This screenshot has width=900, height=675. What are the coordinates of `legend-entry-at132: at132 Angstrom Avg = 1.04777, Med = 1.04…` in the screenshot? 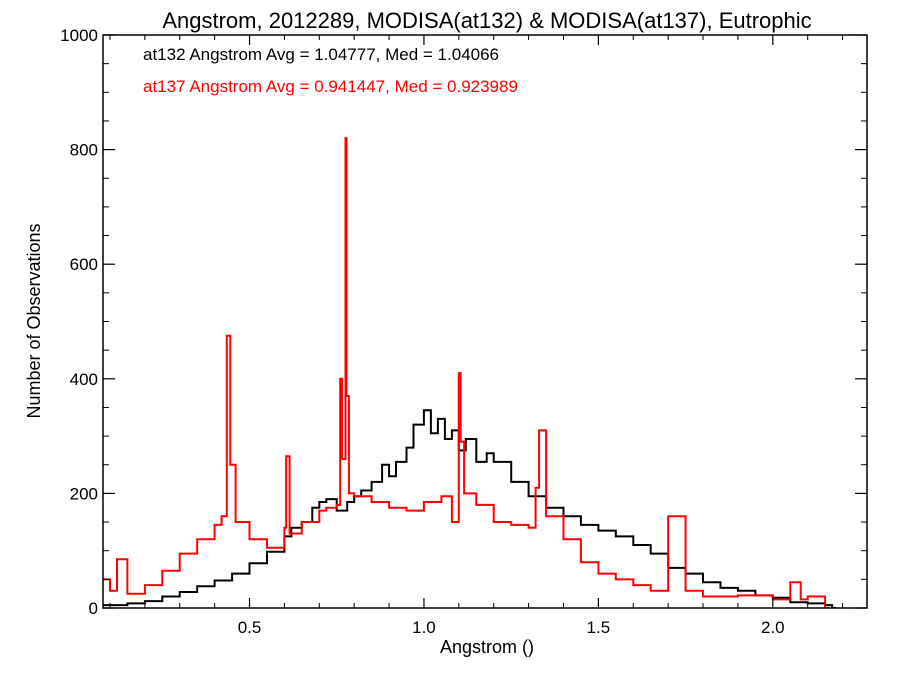 It's located at (321, 54).